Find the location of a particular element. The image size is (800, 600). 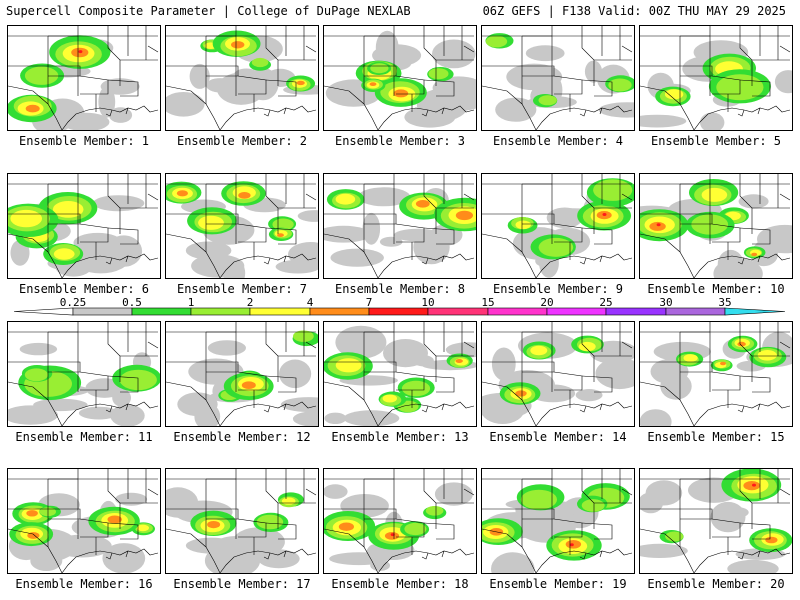

ensemble-member-label: Ensemble Member: 14 is located at coordinates (558, 437).